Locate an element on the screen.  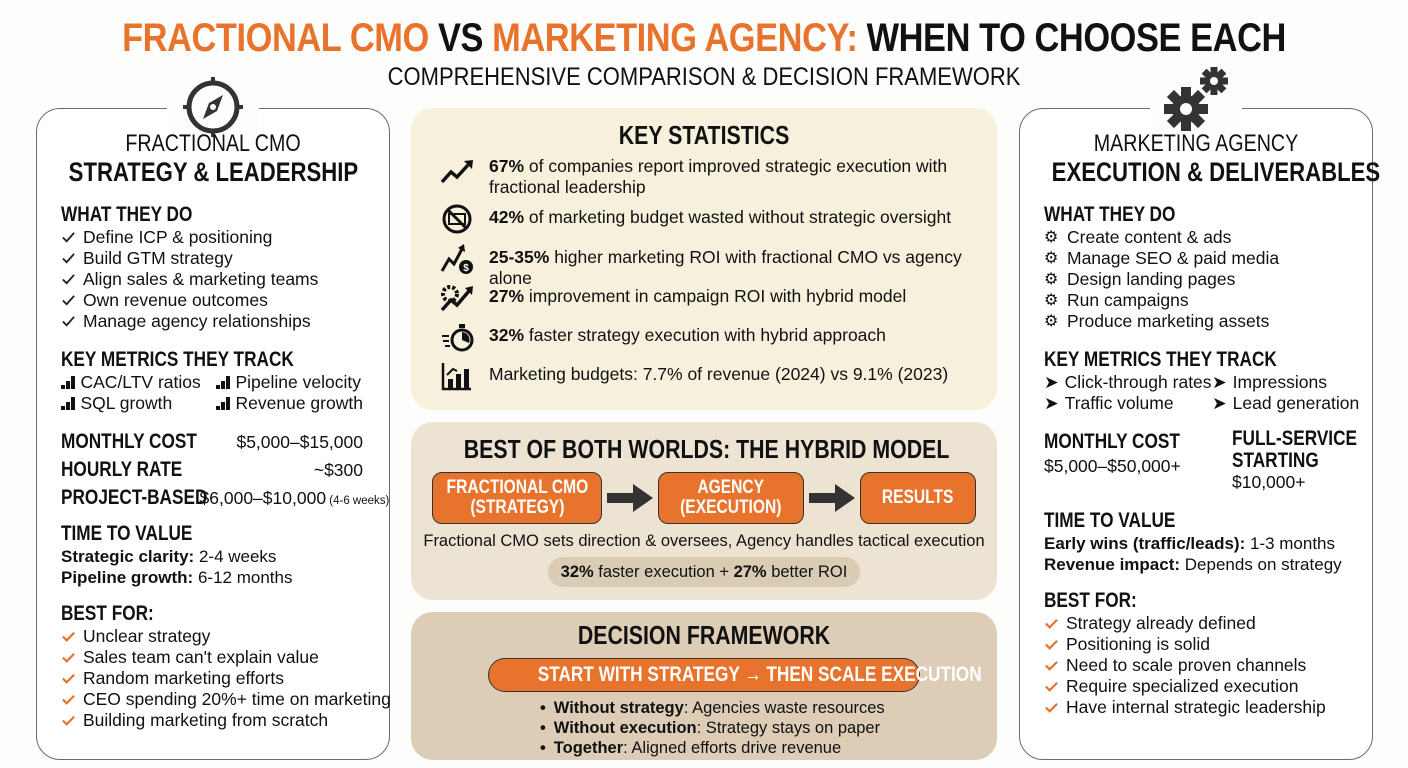
metric-item: ➤ Lead generation is located at coordinates (1286, 403).